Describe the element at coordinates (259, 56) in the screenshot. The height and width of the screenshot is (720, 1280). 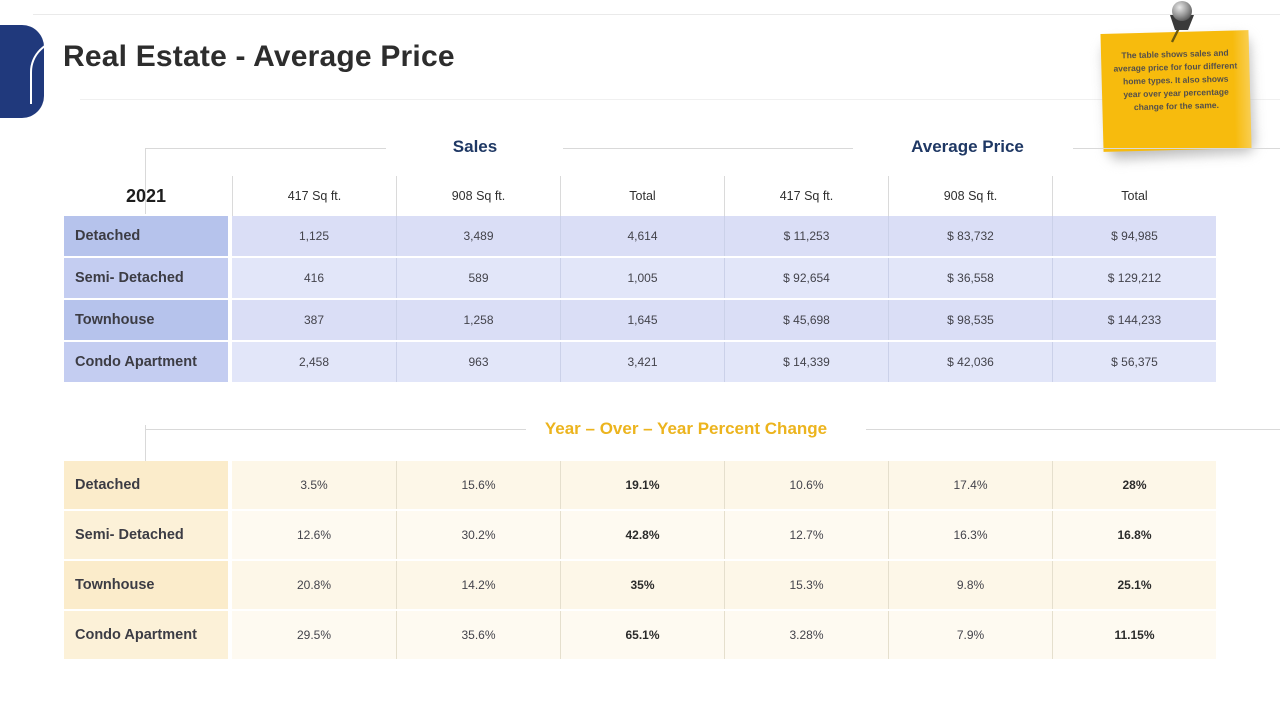
I see `page-title: Real Estate - Average Price` at that location.